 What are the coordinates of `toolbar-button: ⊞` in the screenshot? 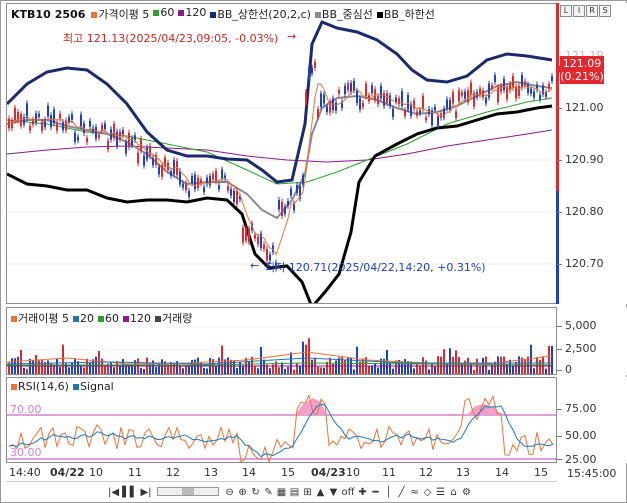 It's located at (307, 492).